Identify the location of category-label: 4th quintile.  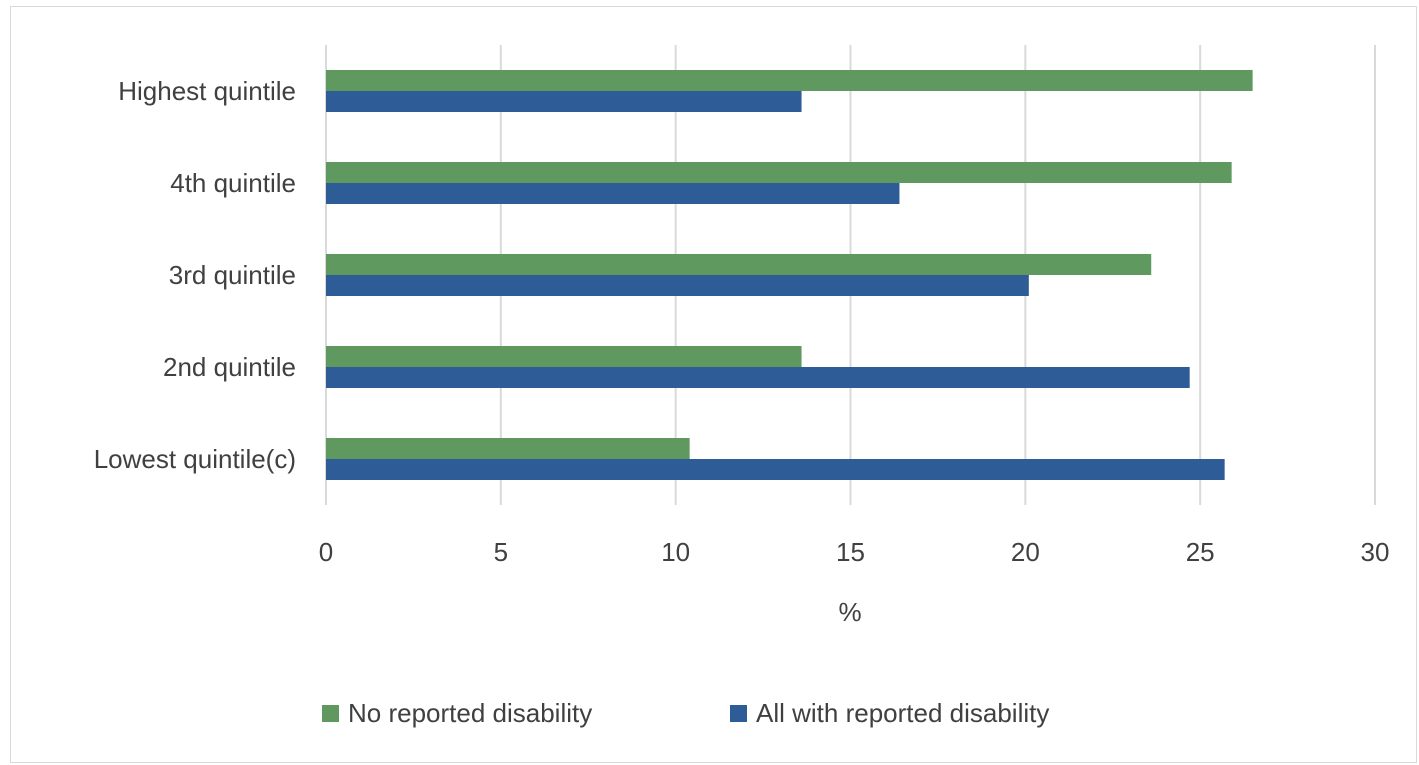
(233, 183).